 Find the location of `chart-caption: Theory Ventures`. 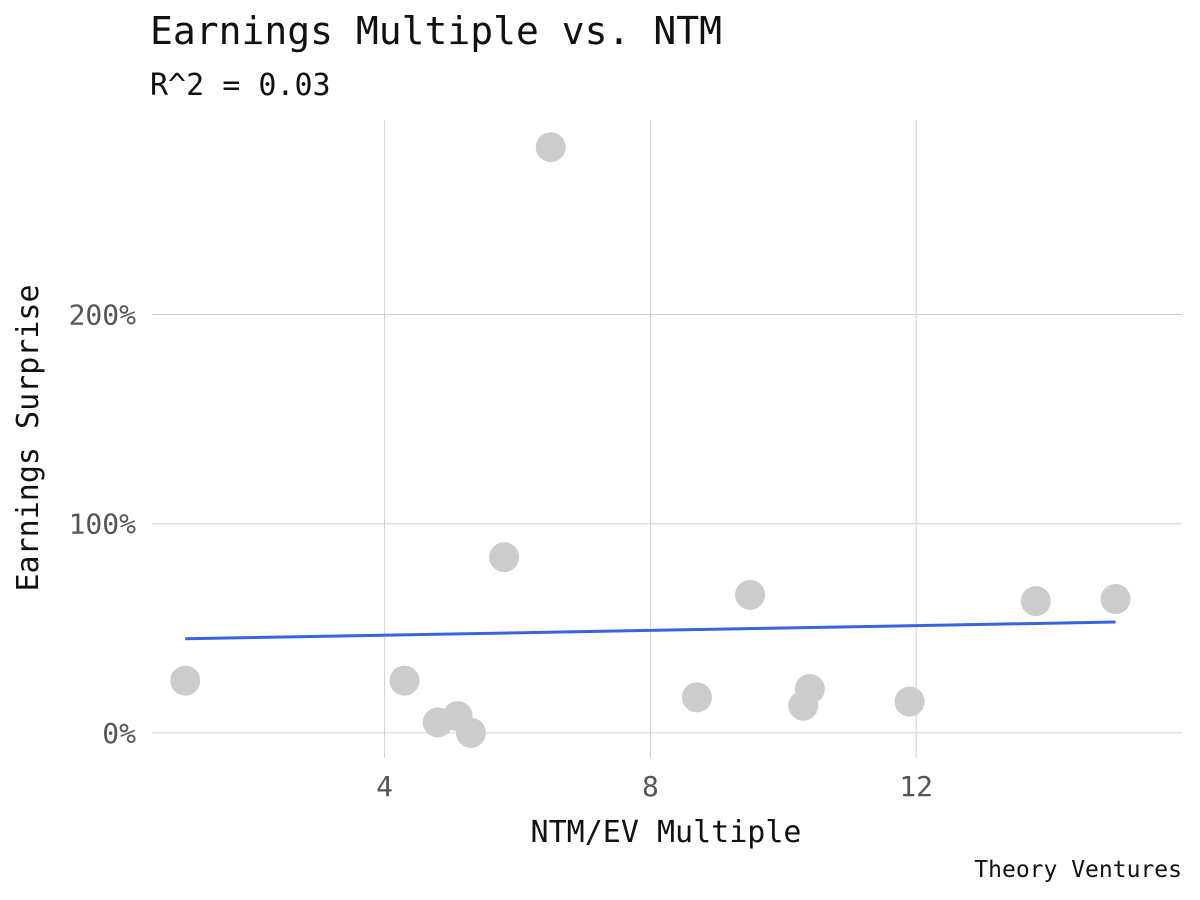

chart-caption: Theory Ventures is located at coordinates (1078, 870).